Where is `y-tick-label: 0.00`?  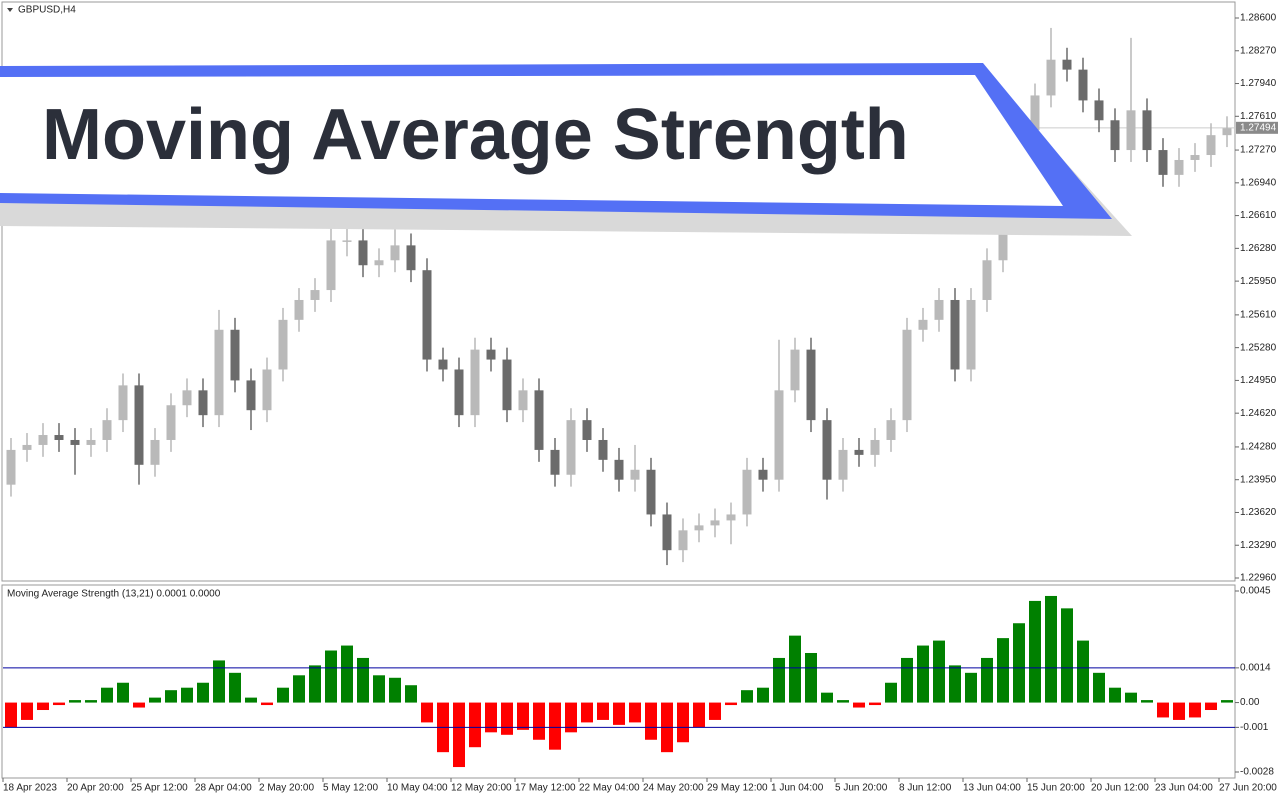 y-tick-label: 0.00 is located at coordinates (1250, 702).